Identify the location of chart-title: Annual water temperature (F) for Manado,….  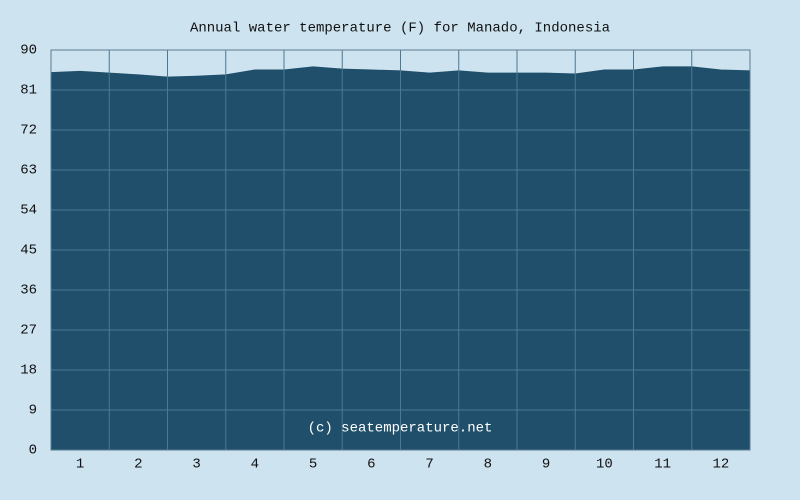
(400, 29).